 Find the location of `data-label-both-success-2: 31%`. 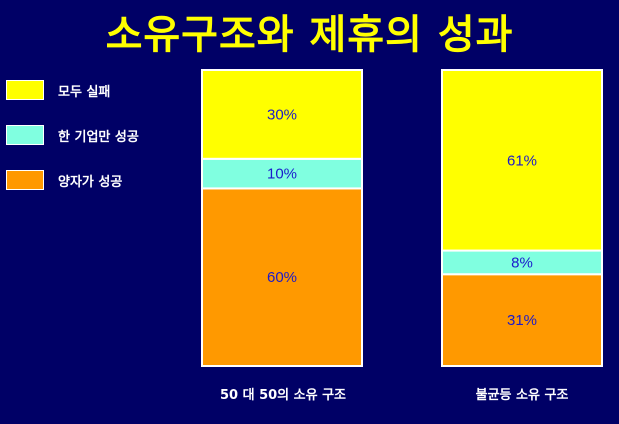

data-label-both-success-2: 31% is located at coordinates (522, 320).